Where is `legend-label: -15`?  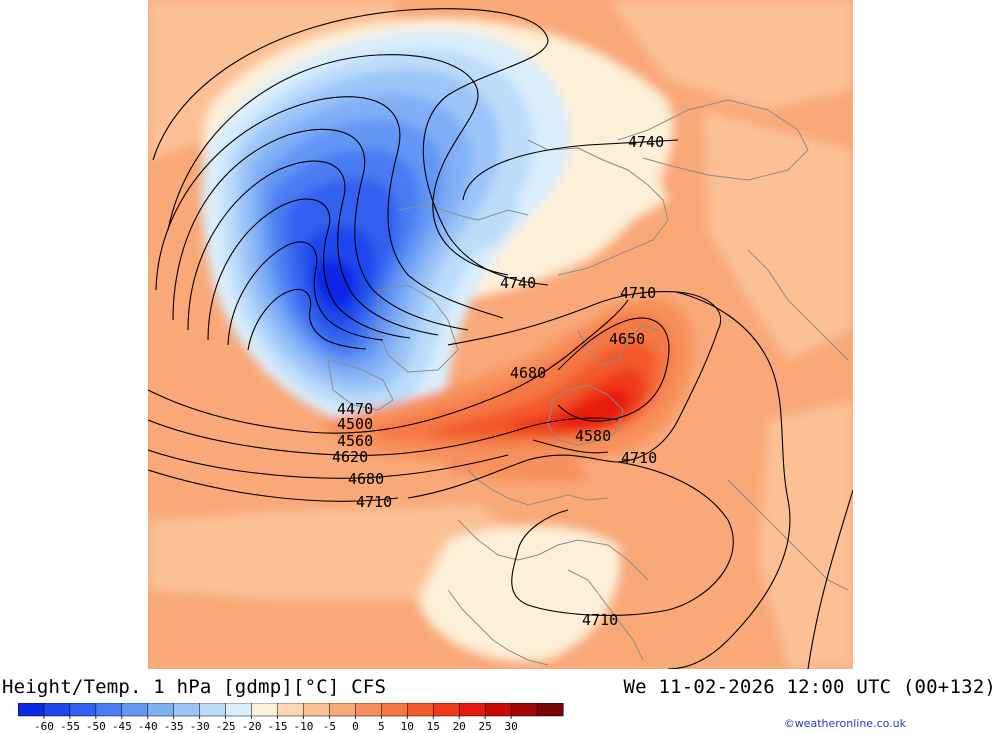 legend-label: -15 is located at coordinates (278, 726).